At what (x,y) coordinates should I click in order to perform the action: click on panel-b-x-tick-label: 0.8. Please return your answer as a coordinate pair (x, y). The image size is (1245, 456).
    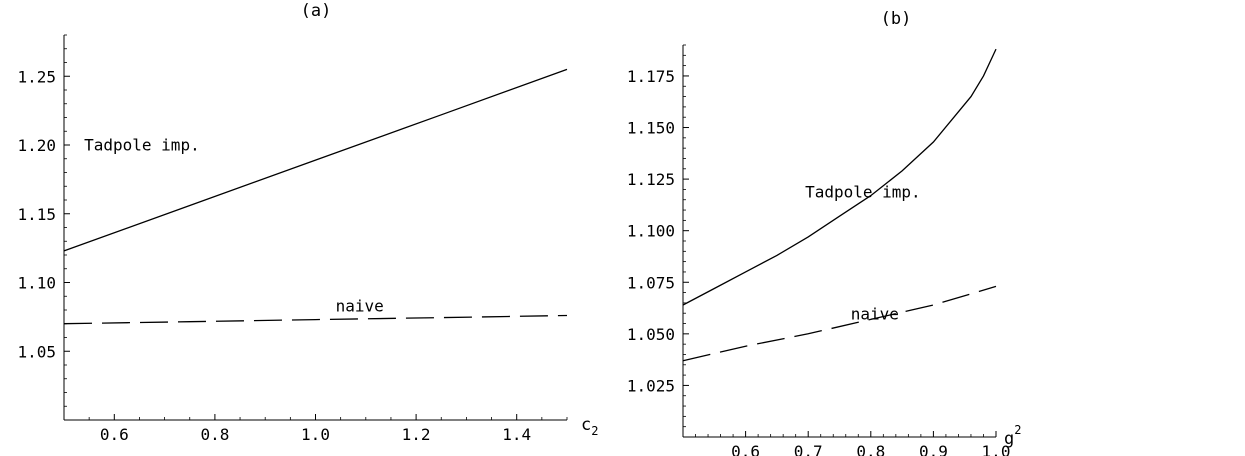
    Looking at the image, I should click on (870, 449).